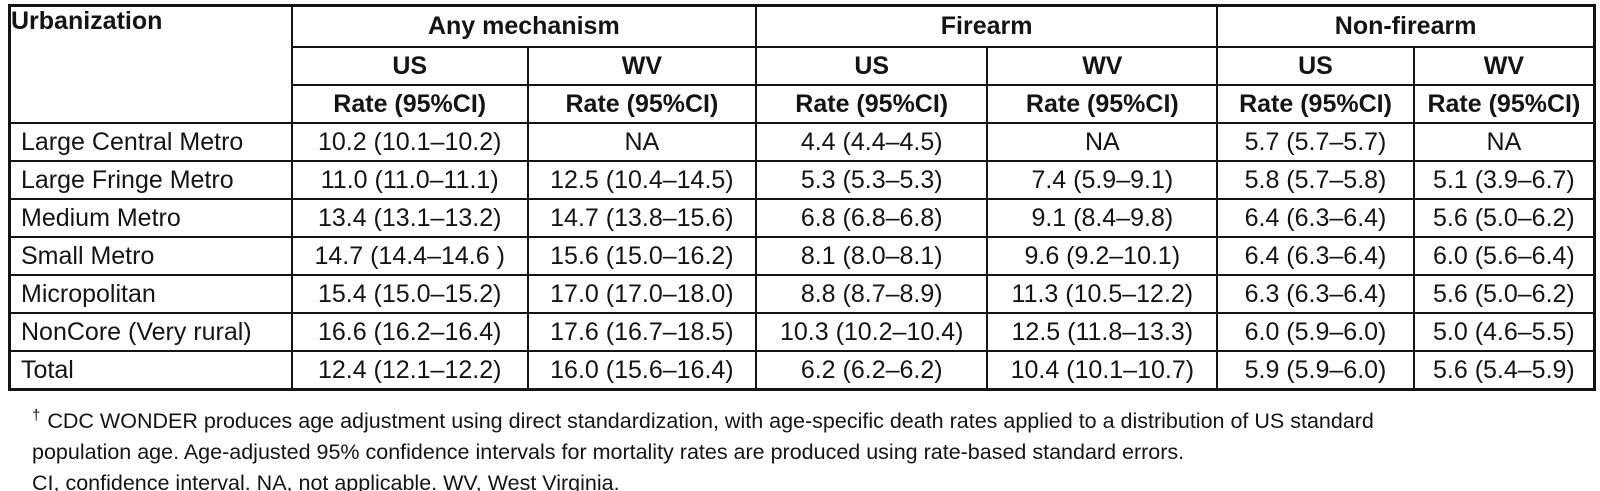 The width and height of the screenshot is (1600, 491). What do you see at coordinates (150, 142) in the screenshot?
I see `row-label: Large Central Metro` at bounding box center [150, 142].